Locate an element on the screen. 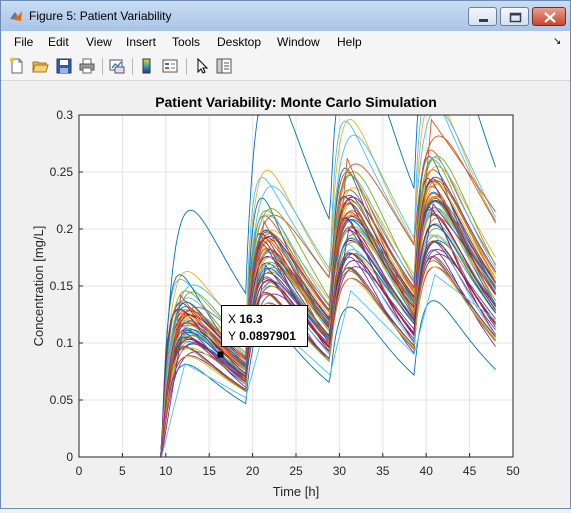  x-tick-label: 40 is located at coordinates (427, 471).